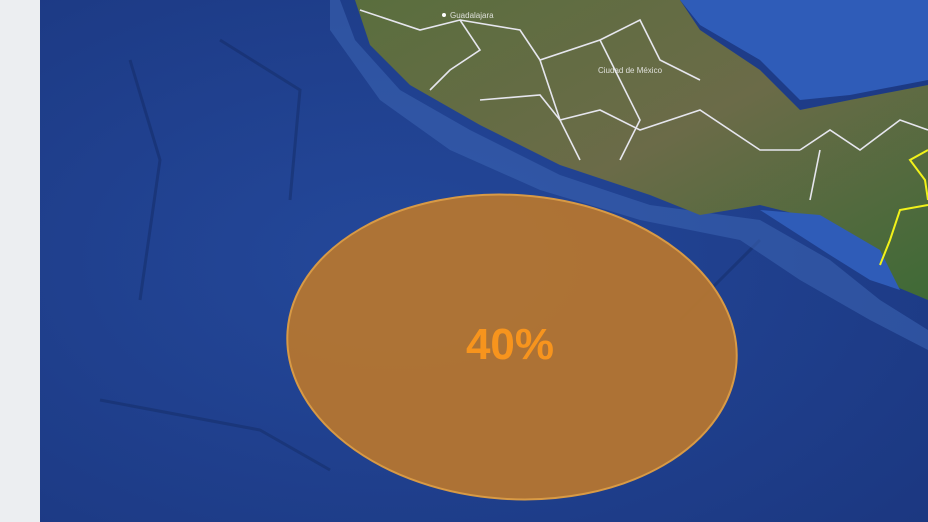 Image resolution: width=928 pixels, height=522 pixels. What do you see at coordinates (20, 261) in the screenshot?
I see `side-margin` at bounding box center [20, 261].